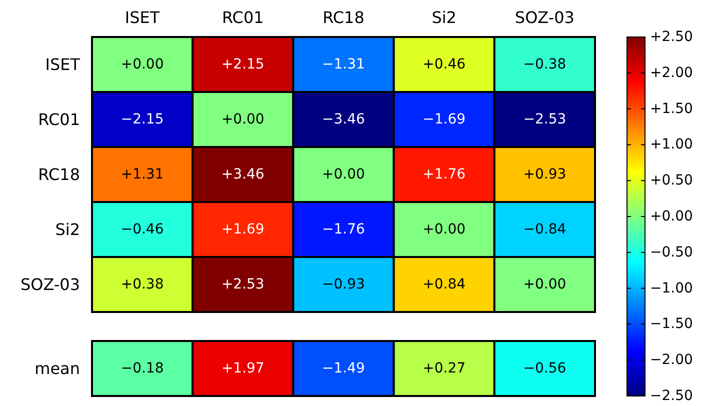  Describe the element at coordinates (671, 37) in the screenshot. I see `color-bar-label: +2.50` at that location.